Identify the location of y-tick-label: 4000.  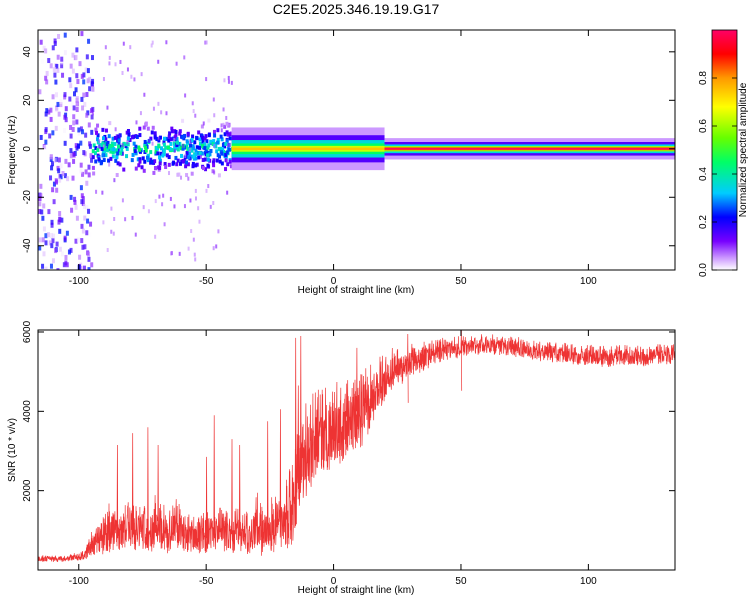
(27, 411).